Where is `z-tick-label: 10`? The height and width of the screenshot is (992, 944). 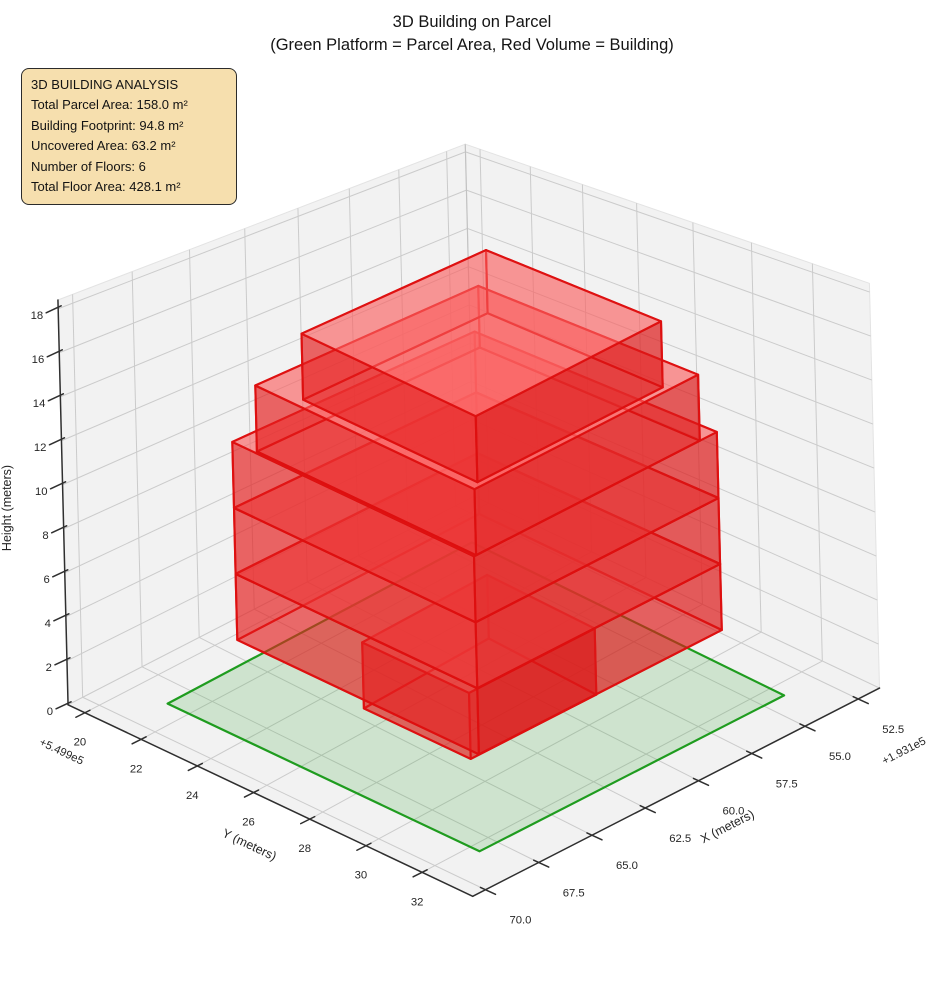 z-tick-label: 10 is located at coordinates (41, 492).